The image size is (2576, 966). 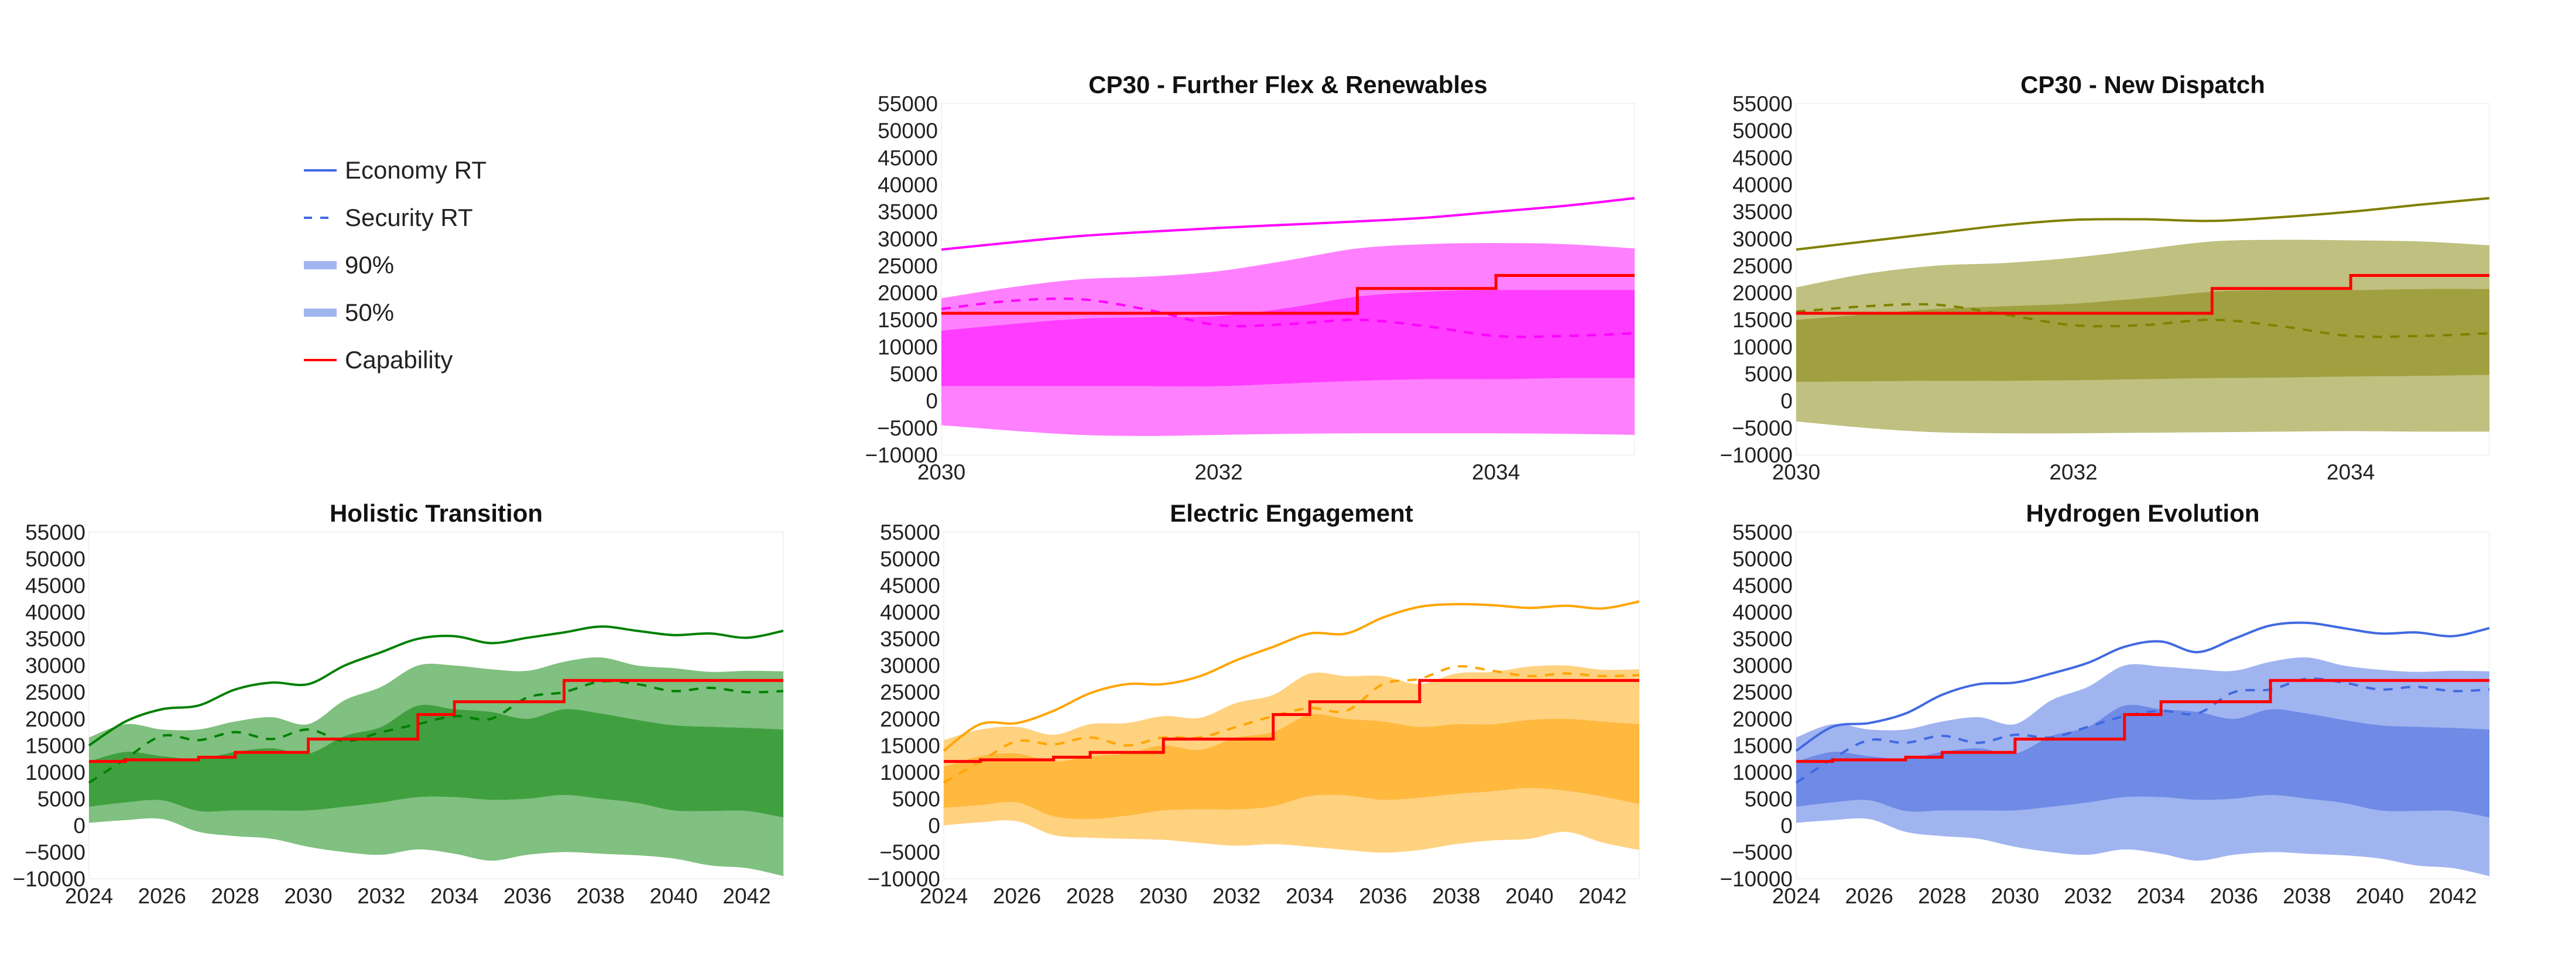 I want to click on legend-label: 50%, so click(x=370, y=312).